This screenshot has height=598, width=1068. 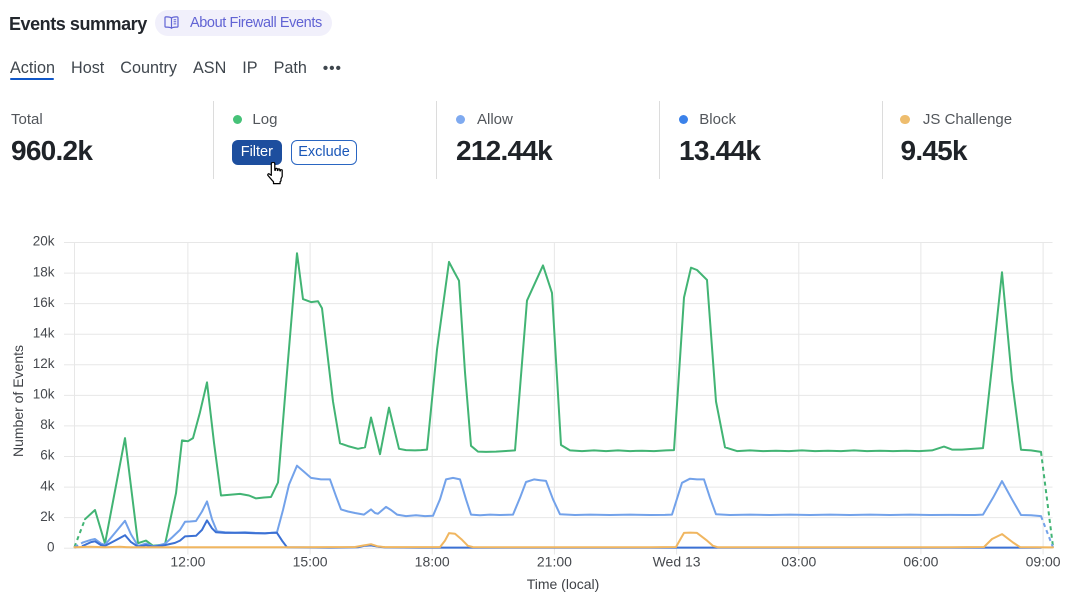 I want to click on svg-text: 8k, so click(x=47, y=424).